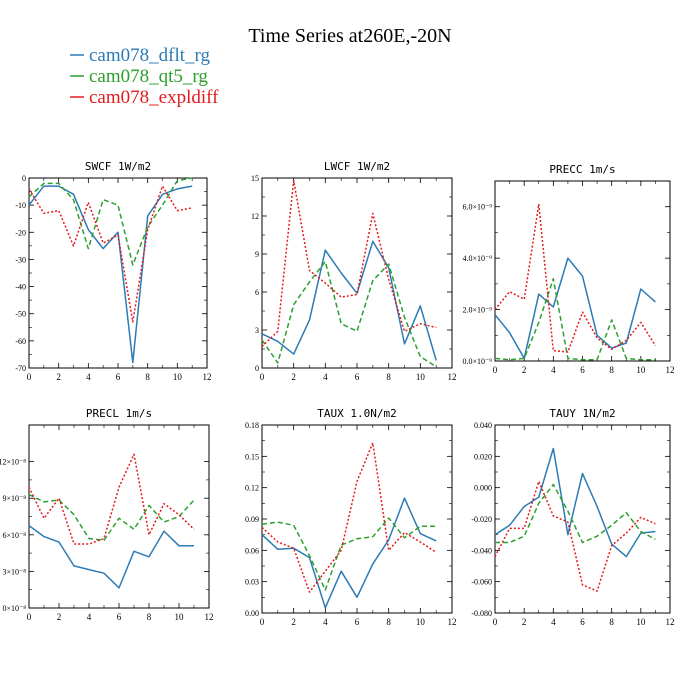 The width and height of the screenshot is (700, 700). What do you see at coordinates (14, 608) in the screenshot?
I see `y-tick-label: 0×10⁻⁸` at bounding box center [14, 608].